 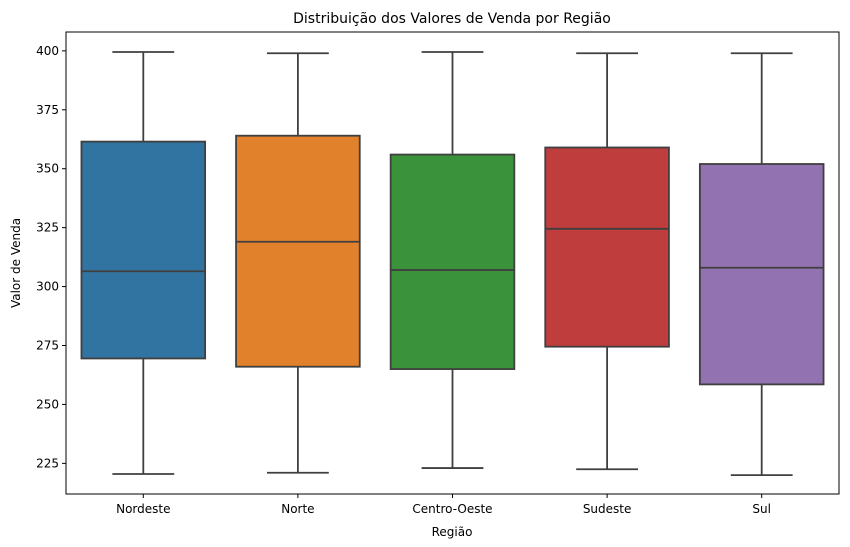 I want to click on y-axis: 225 250 275 300 325 350 375 400, so click(x=51, y=257).